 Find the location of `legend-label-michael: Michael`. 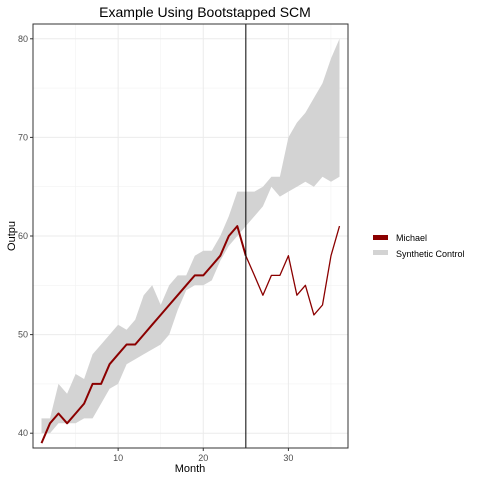

legend-label-michael: Michael is located at coordinates (411, 238).